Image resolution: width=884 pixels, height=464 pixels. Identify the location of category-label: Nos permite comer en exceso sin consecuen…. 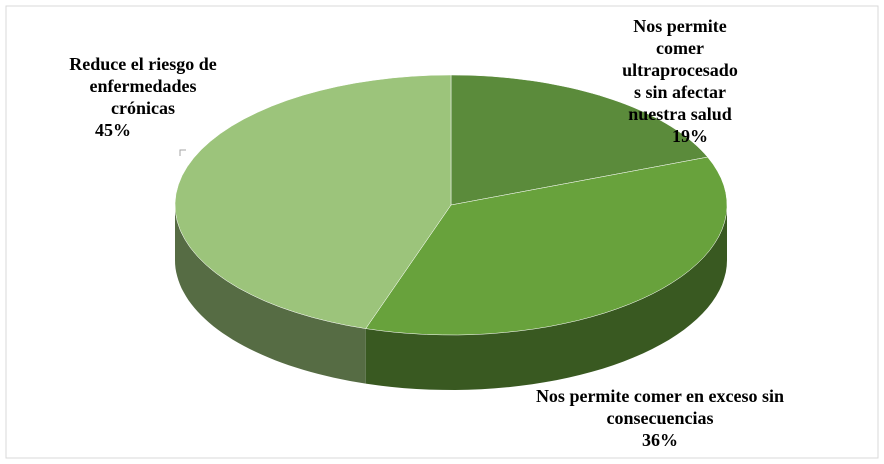
(660, 407).